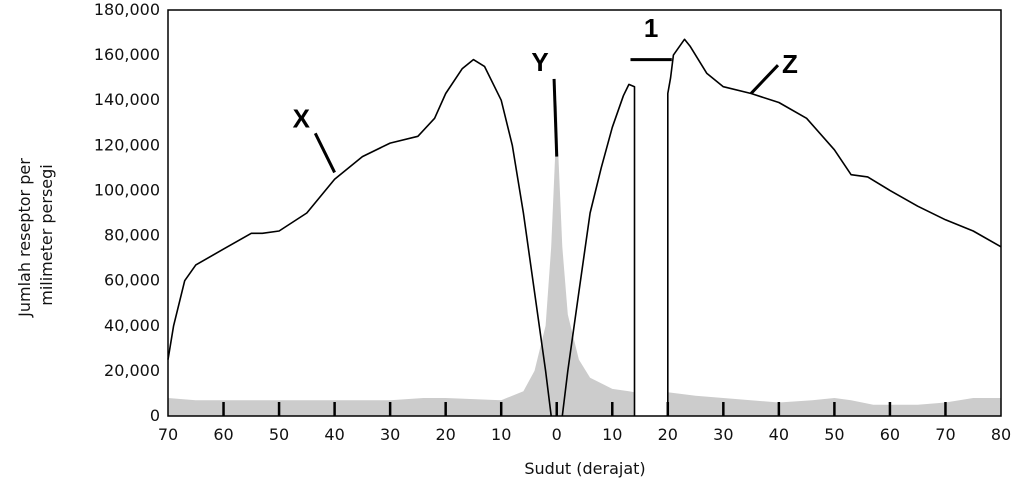 The width and height of the screenshot is (1022, 487). What do you see at coordinates (1001, 434) in the screenshot?
I see `x-tick-label: 80` at bounding box center [1001, 434].